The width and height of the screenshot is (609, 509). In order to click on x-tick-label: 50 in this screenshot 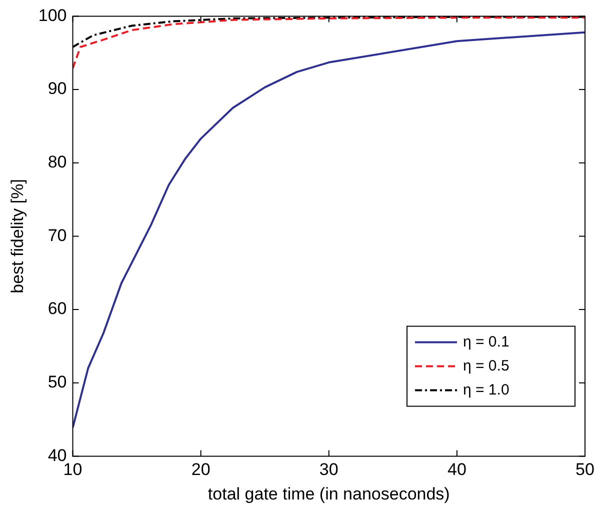, I will do `click(585, 470)`.